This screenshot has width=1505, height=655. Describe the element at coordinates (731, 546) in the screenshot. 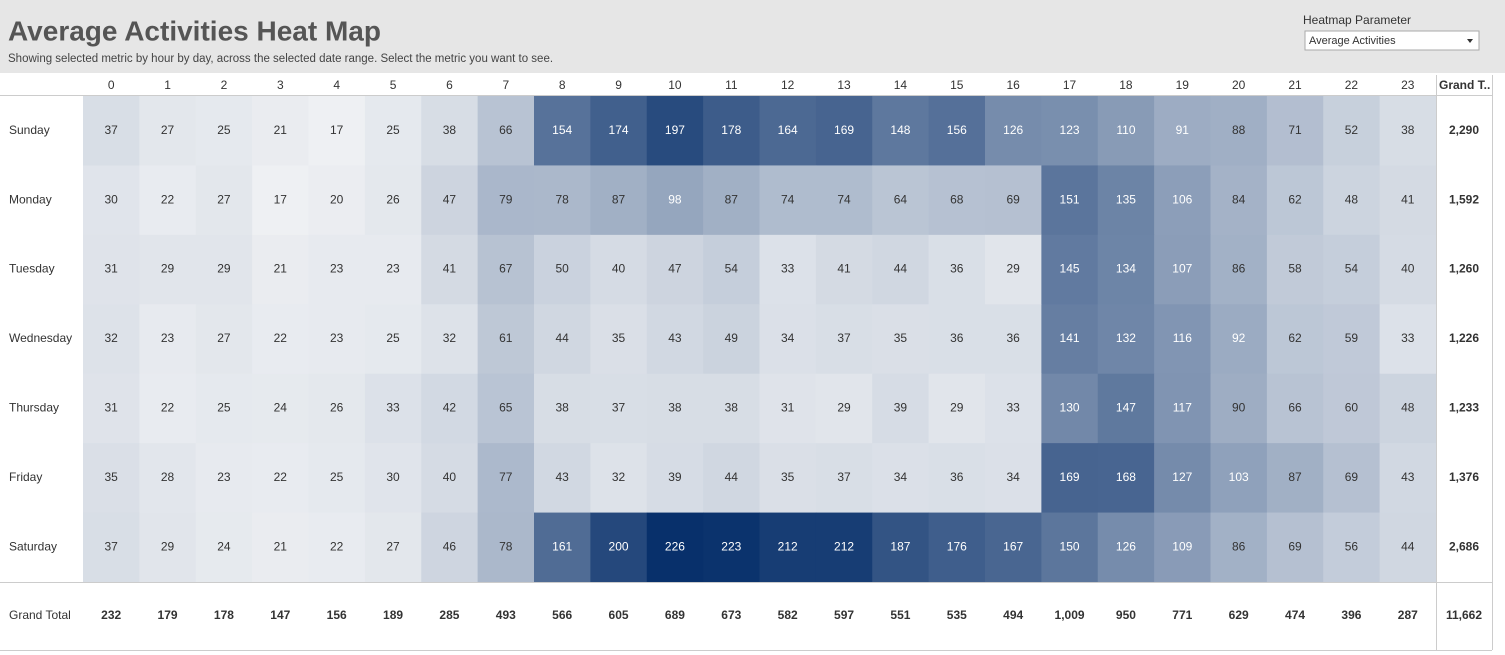

I see `cell-label: 223` at that location.